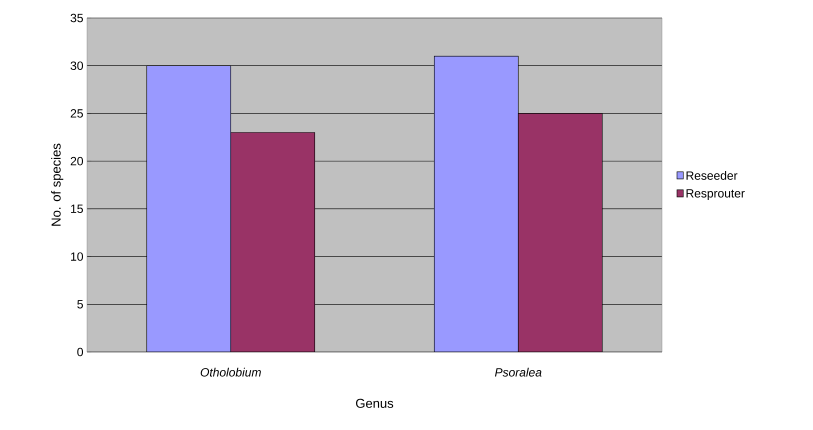 The image size is (813, 430). What do you see at coordinates (80, 304) in the screenshot?
I see `y-tick-label: 5` at bounding box center [80, 304].